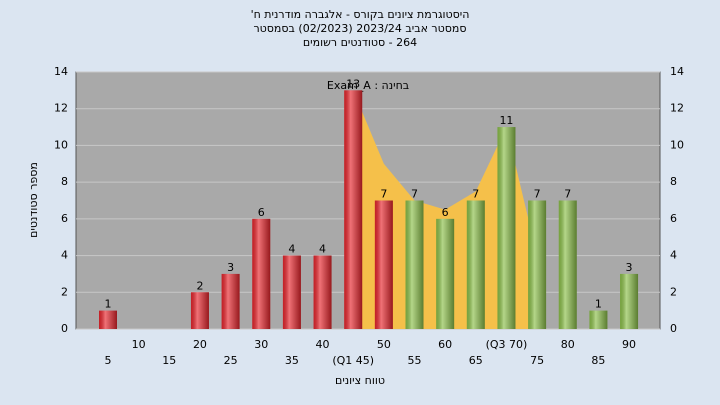  What do you see at coordinates (323, 344) in the screenshot?
I see `x-tick-label: 40` at bounding box center [323, 344].